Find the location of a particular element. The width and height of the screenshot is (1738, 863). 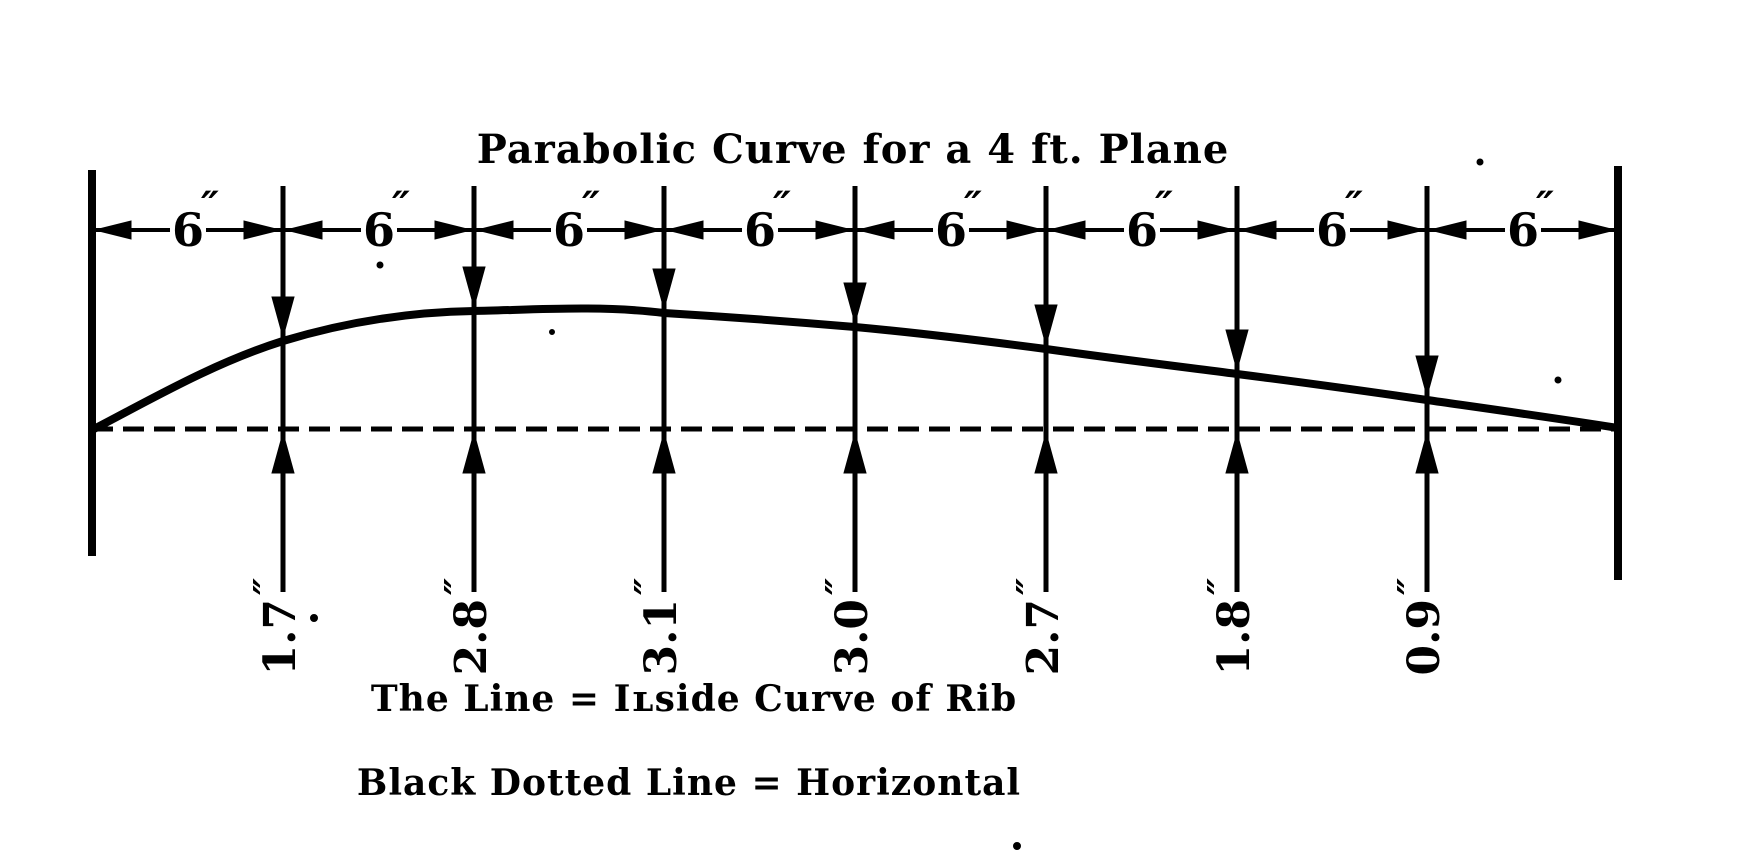

legend-dotted-caption: Black Dotted Line = Horizontal is located at coordinates (689, 783).